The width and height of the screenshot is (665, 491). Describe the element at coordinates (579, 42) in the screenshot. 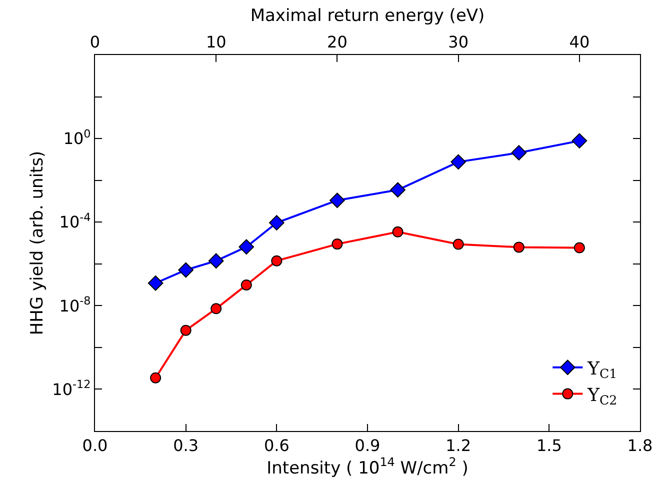

I see `x2-tick-label: 40` at that location.